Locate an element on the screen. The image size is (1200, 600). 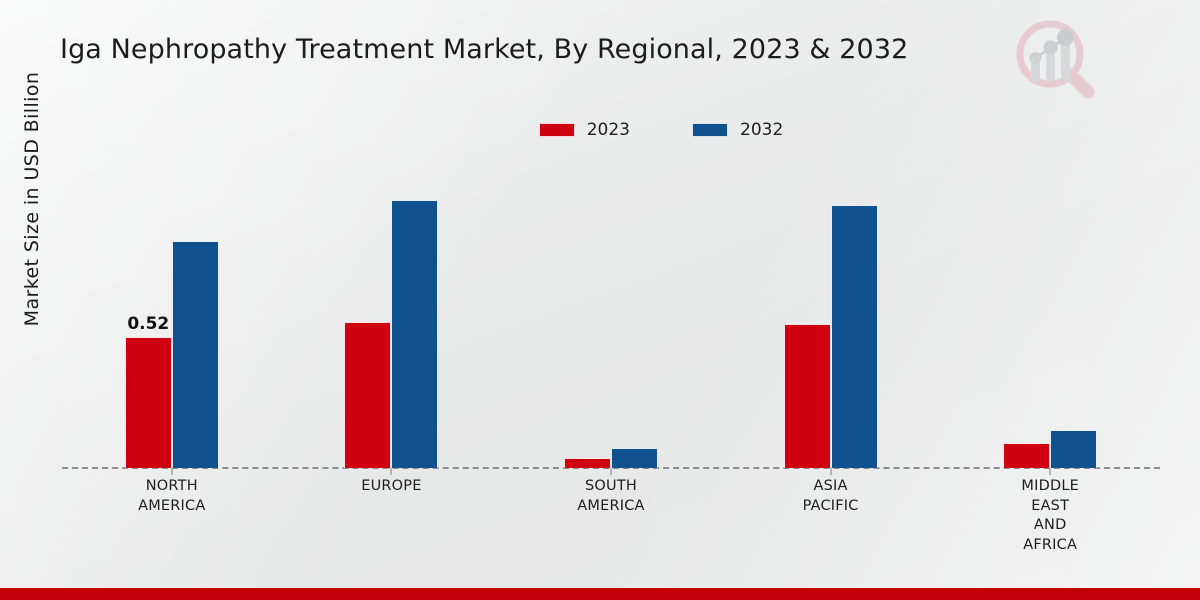
bar-2032-europe is located at coordinates (415, 334).